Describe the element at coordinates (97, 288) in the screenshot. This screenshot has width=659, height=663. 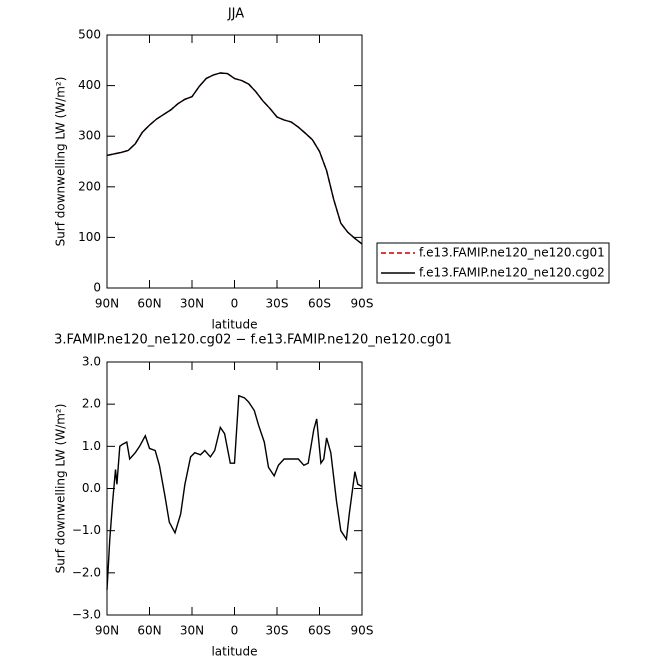
I see `y-tick-label: 0` at that location.